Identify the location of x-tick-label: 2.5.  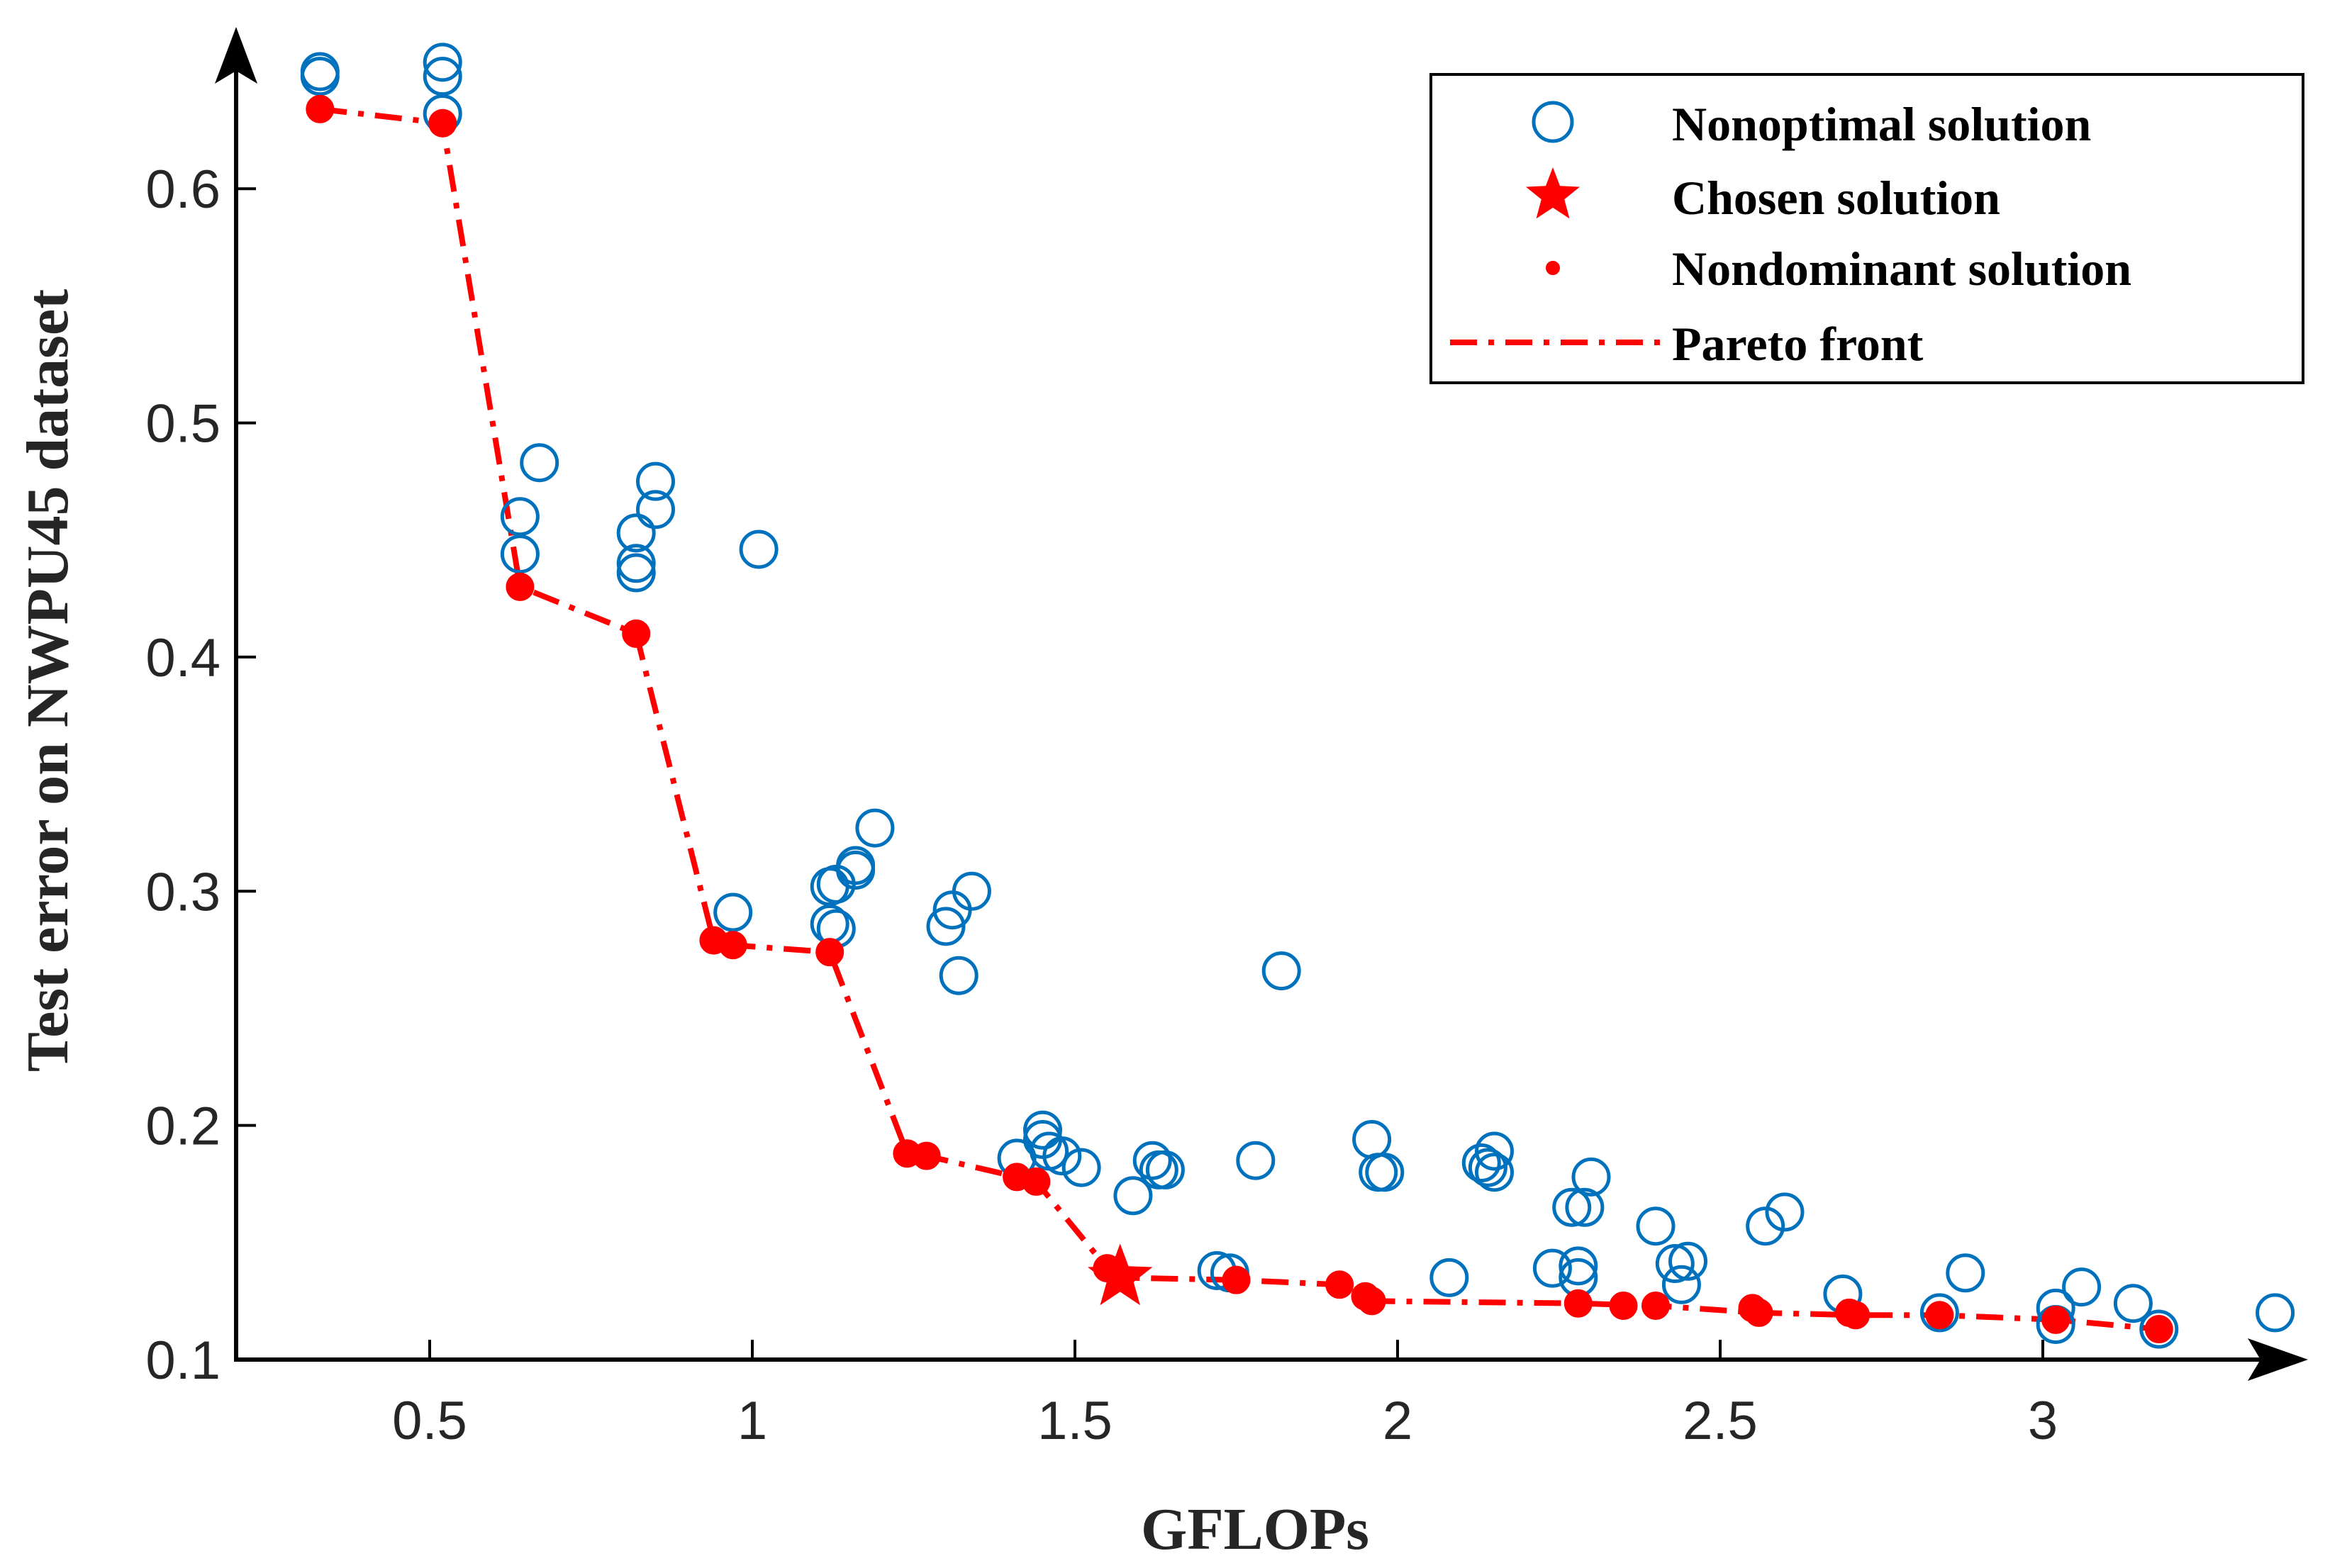
(1720, 1421).